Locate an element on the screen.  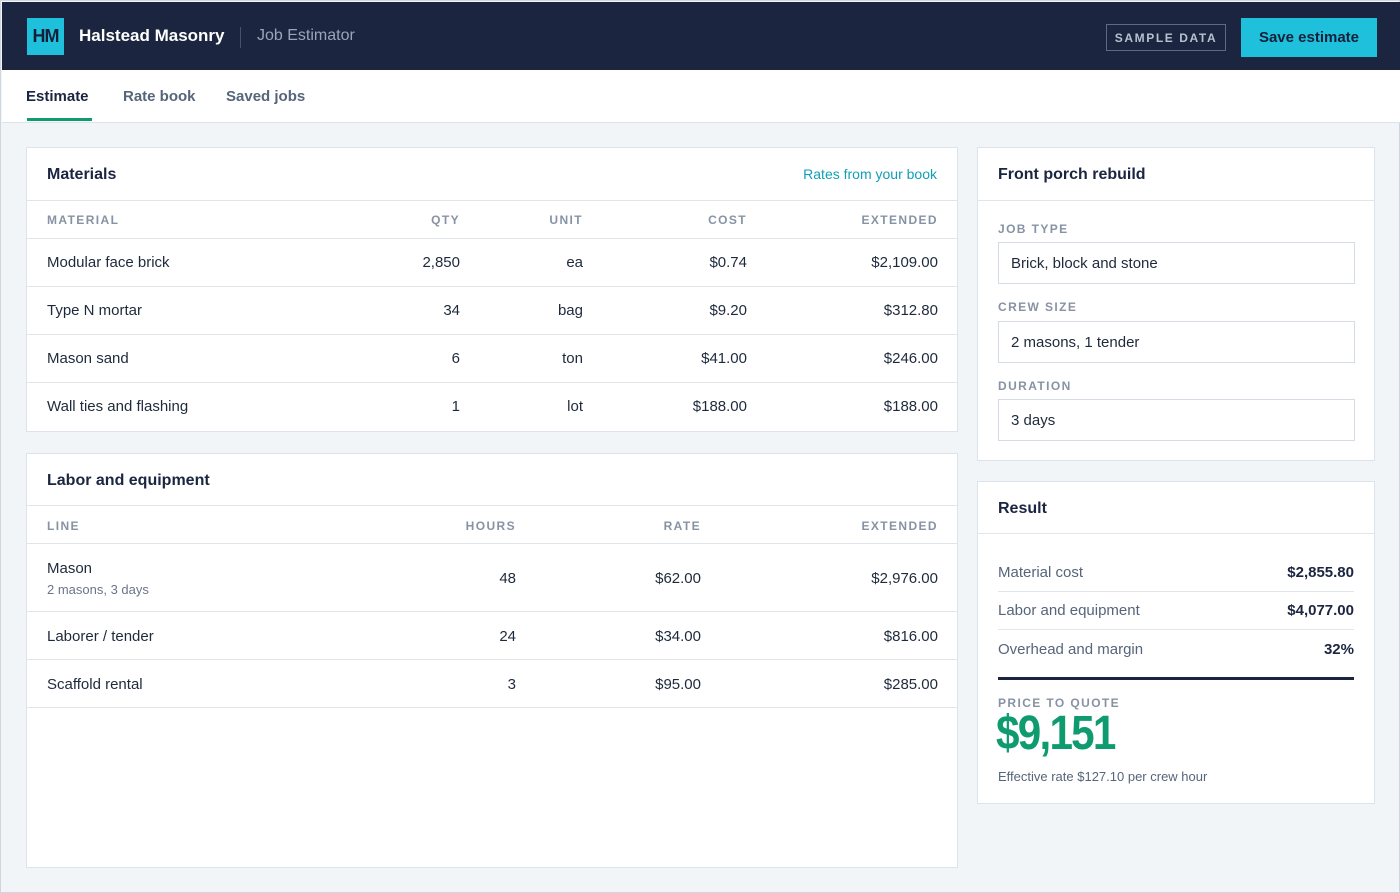
app-name: Job Estimator is located at coordinates (306, 35).